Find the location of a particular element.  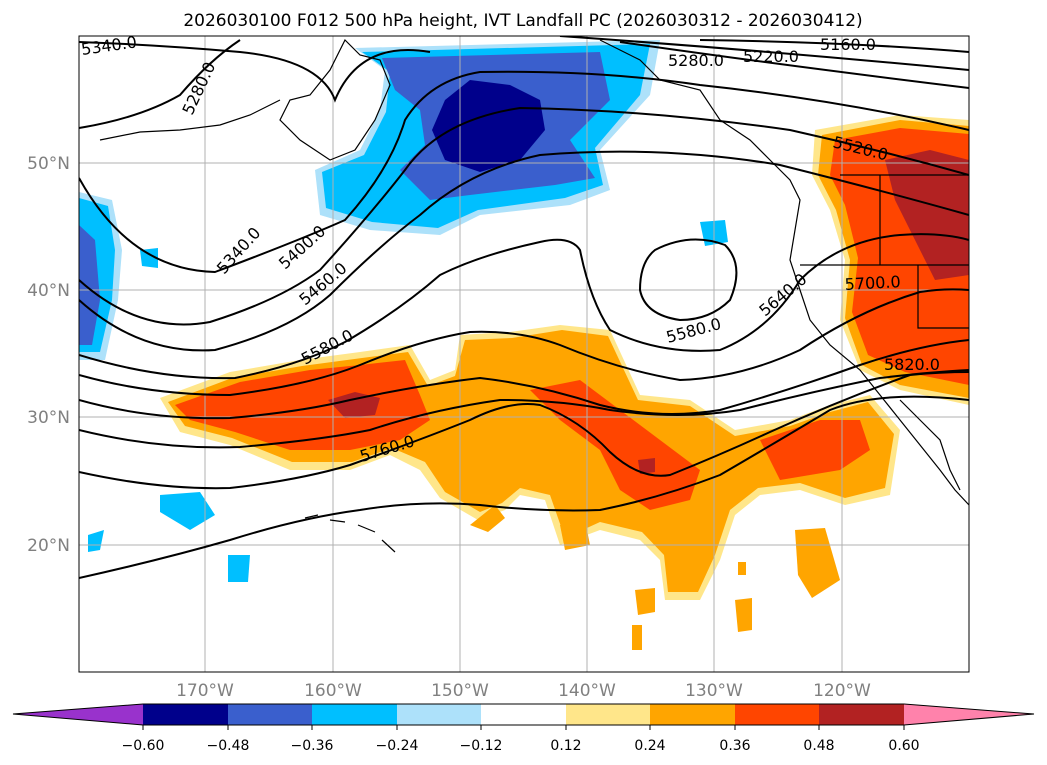

colorbar-extend-low is located at coordinates (78, 714).